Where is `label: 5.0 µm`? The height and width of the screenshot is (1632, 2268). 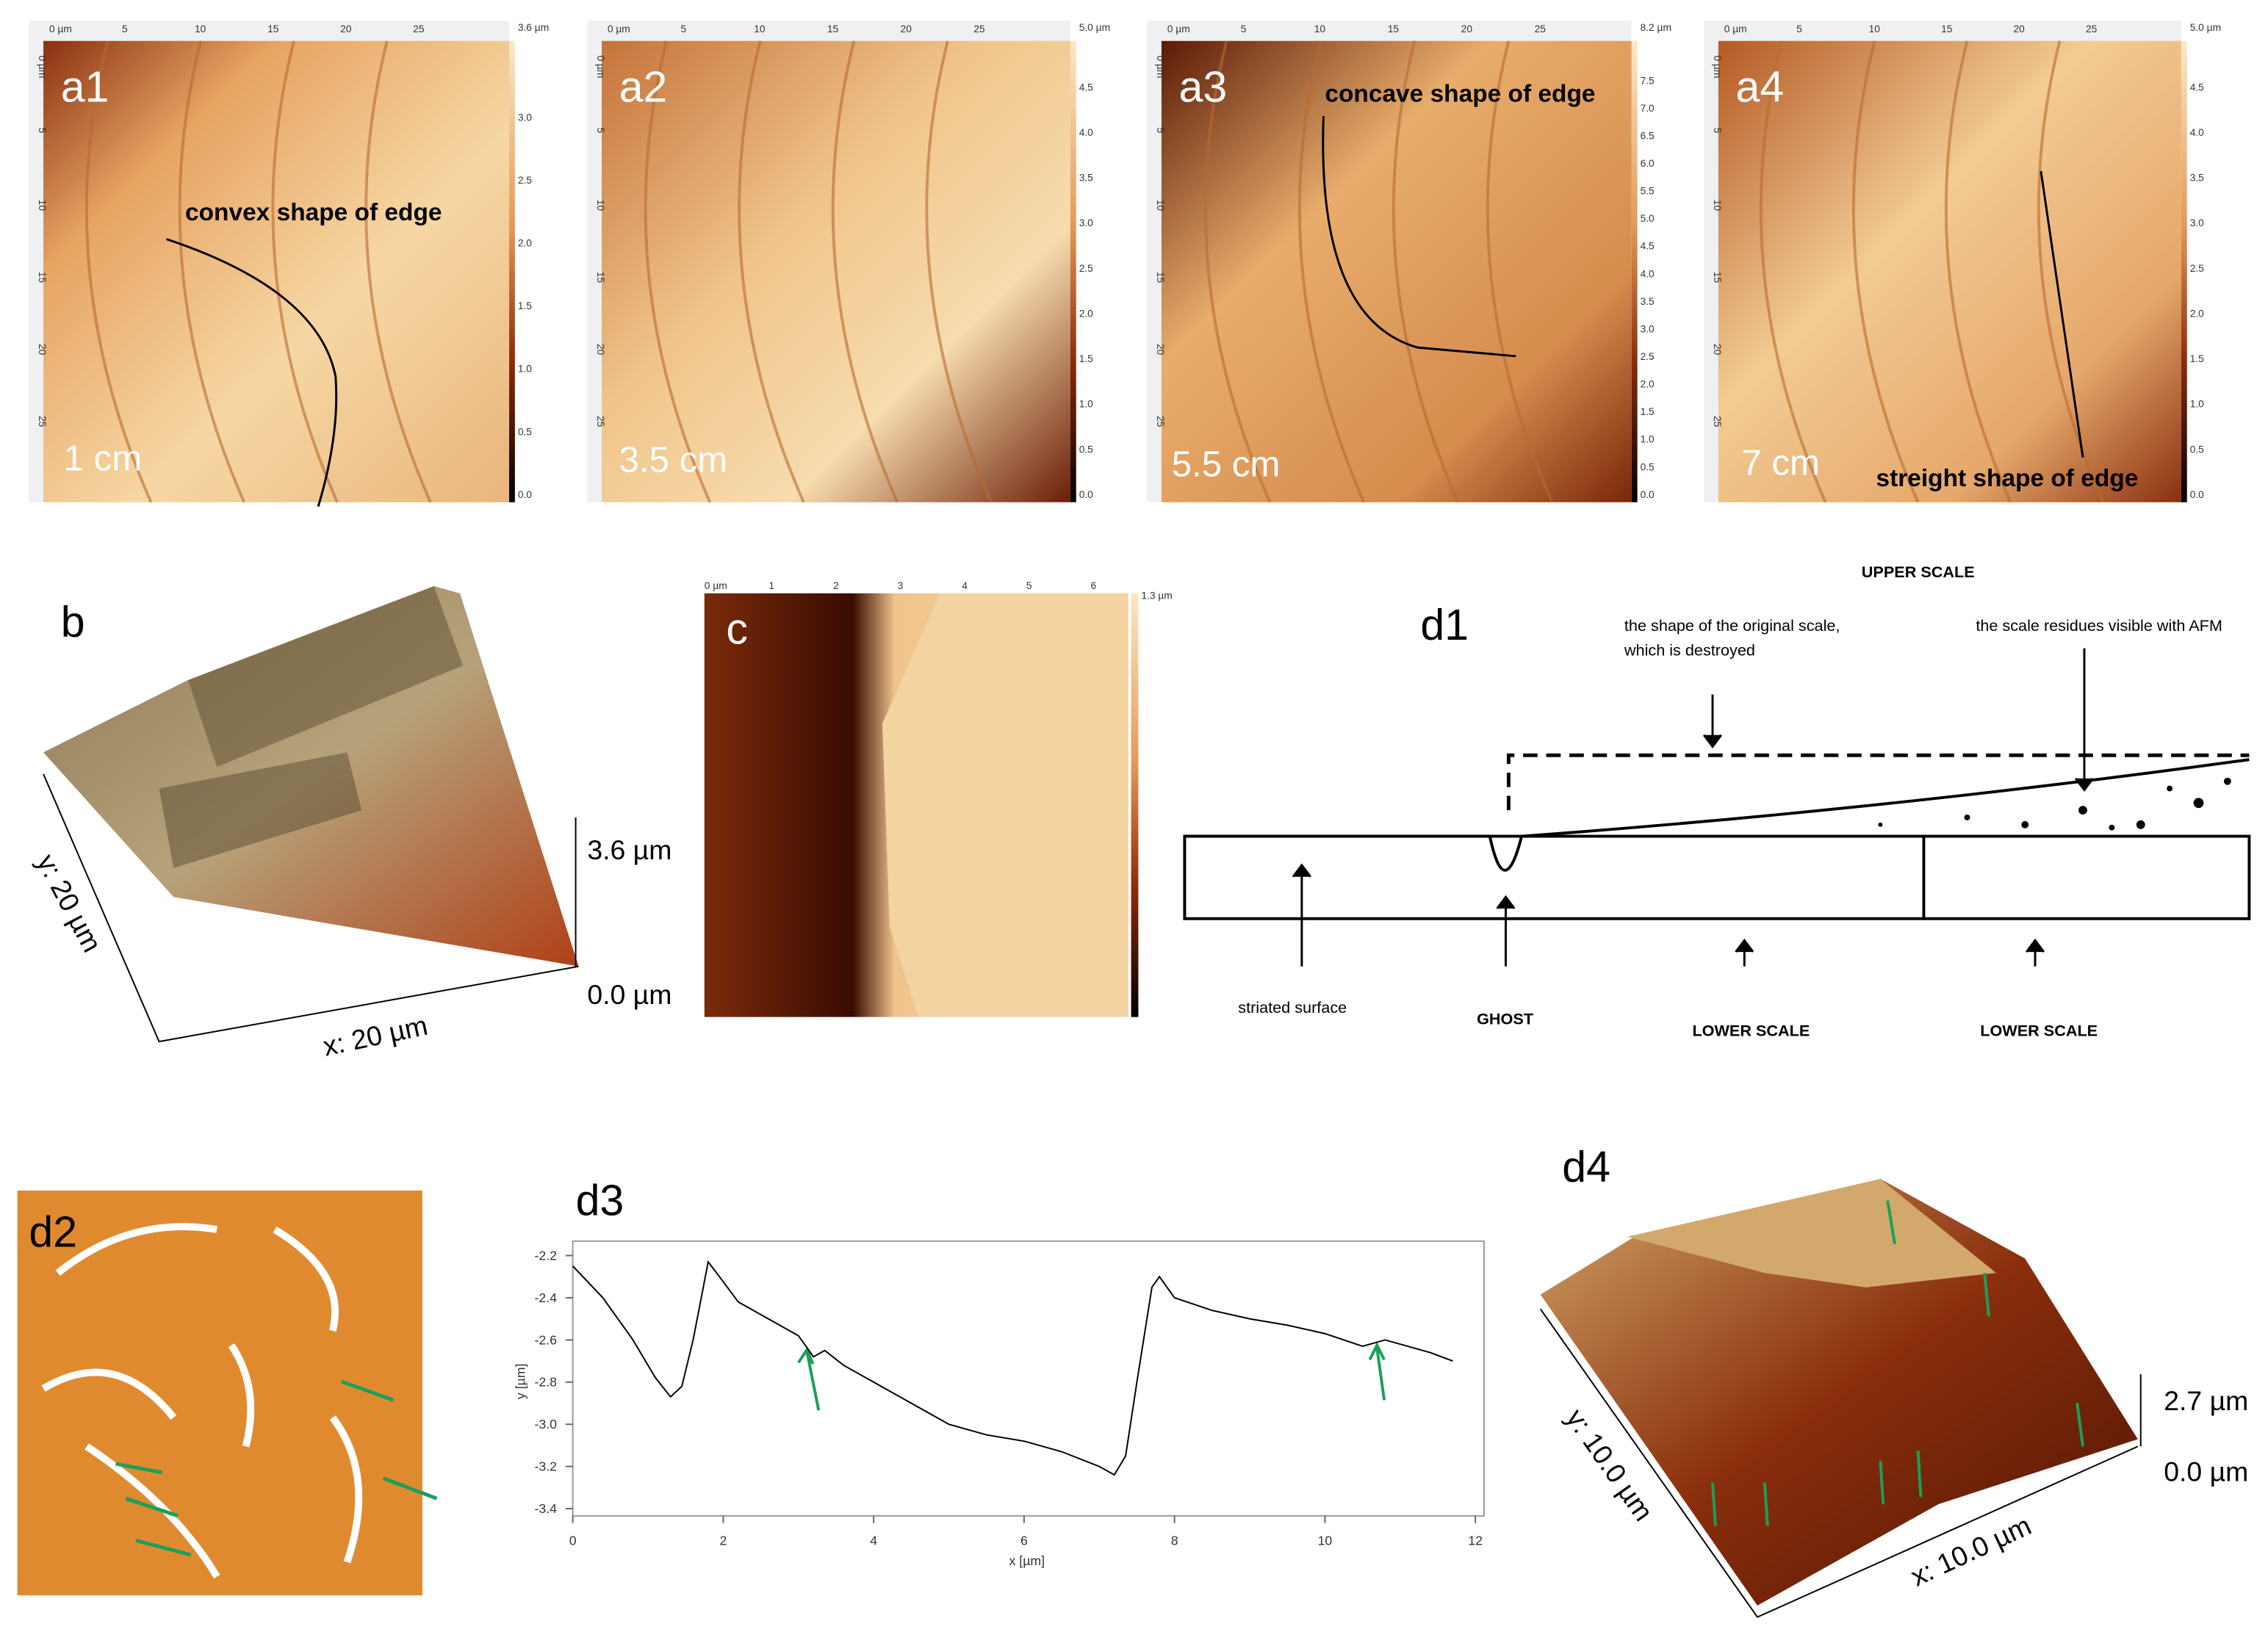
label: 5.0 µm is located at coordinates (1094, 28).